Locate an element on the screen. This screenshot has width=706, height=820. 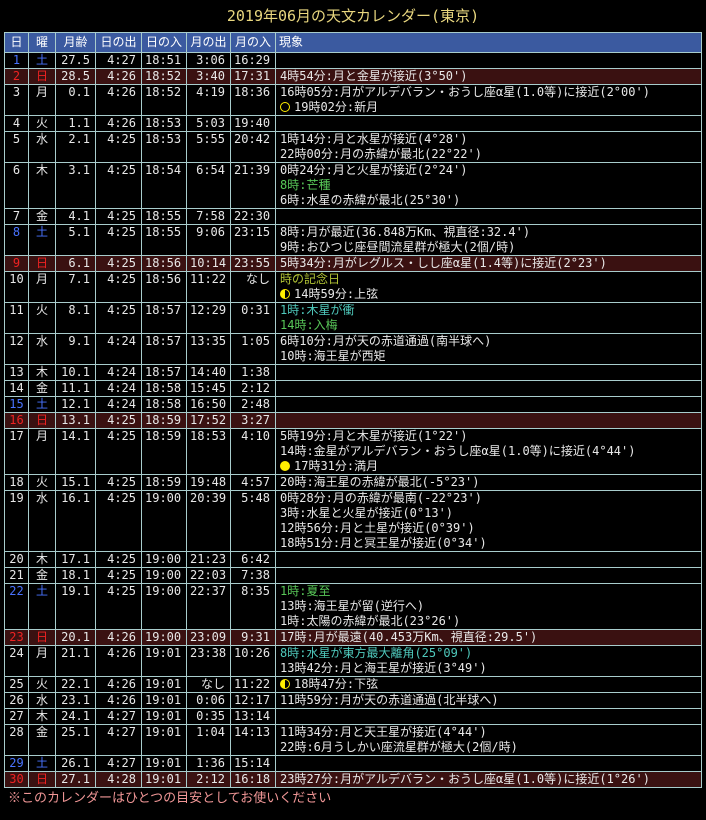
event-line: 4時54分:月と金星が接近(3°50') is located at coordinates (489, 77).